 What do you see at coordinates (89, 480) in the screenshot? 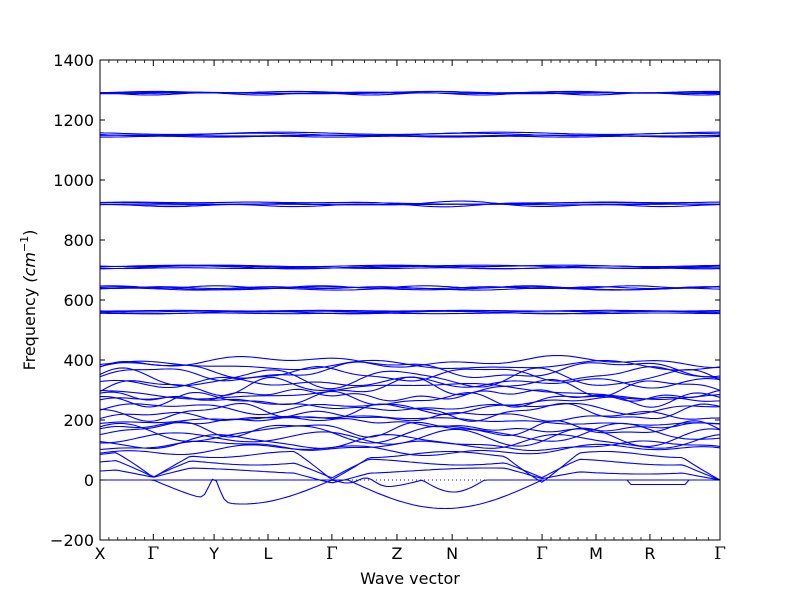
I see `y-tick-label: 0` at bounding box center [89, 480].